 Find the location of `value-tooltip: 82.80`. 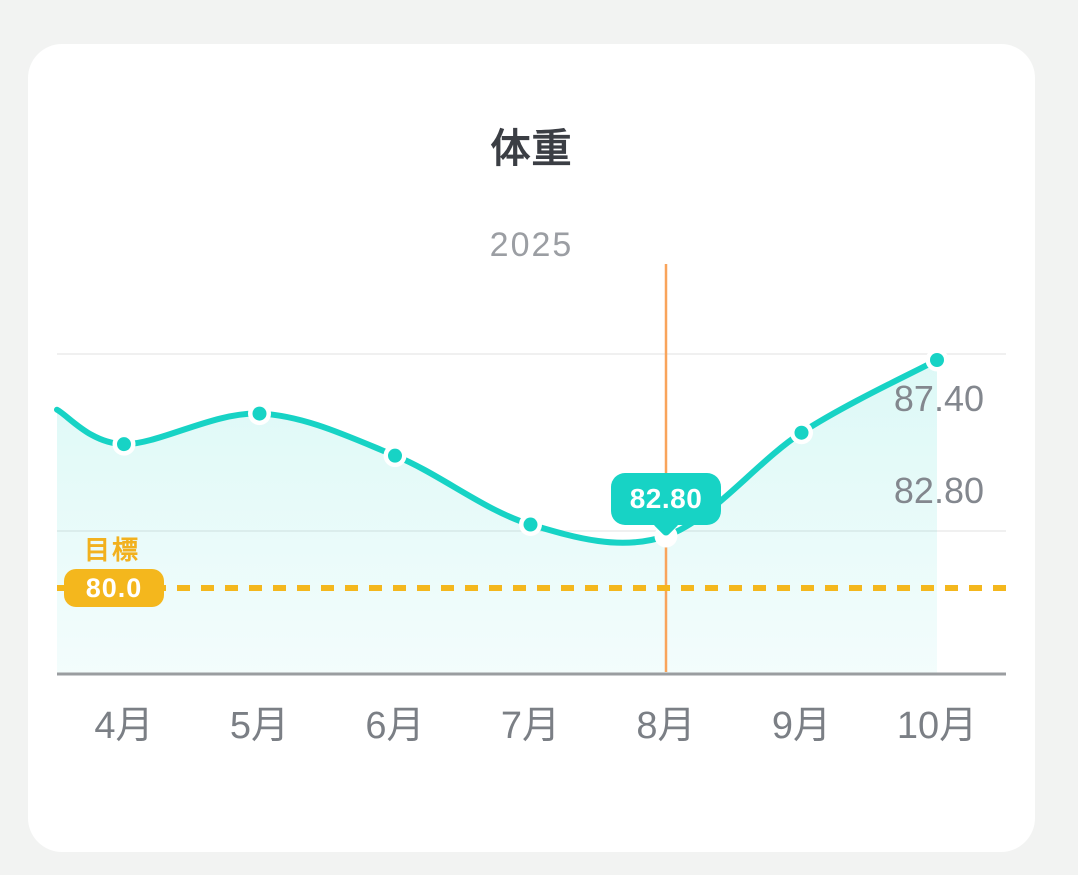

value-tooltip: 82.80 is located at coordinates (666, 505).